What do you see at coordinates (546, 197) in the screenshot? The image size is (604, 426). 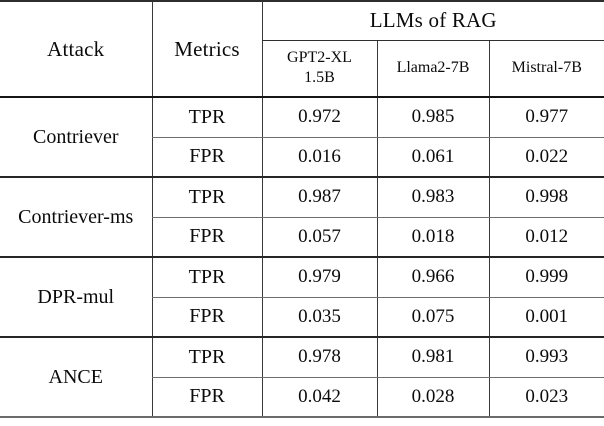 I see `value-cell: 0.998` at bounding box center [546, 197].